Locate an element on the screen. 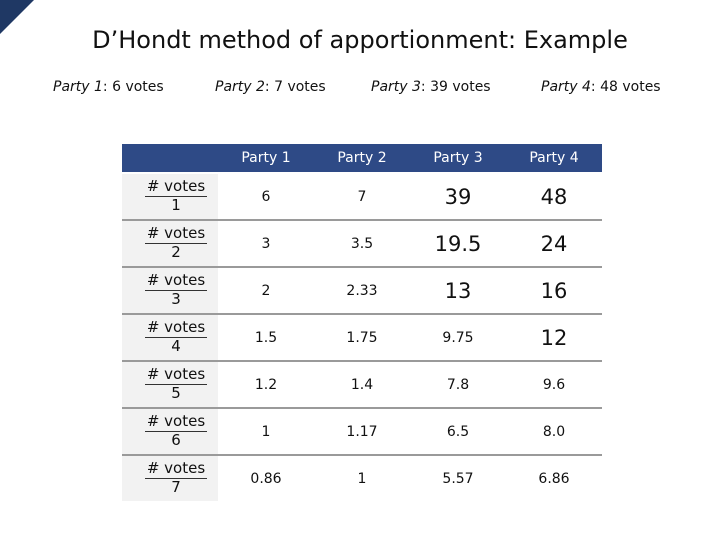 The width and height of the screenshot is (720, 540). table-row: # votes 1 6 7 39 48 is located at coordinates (362, 197).